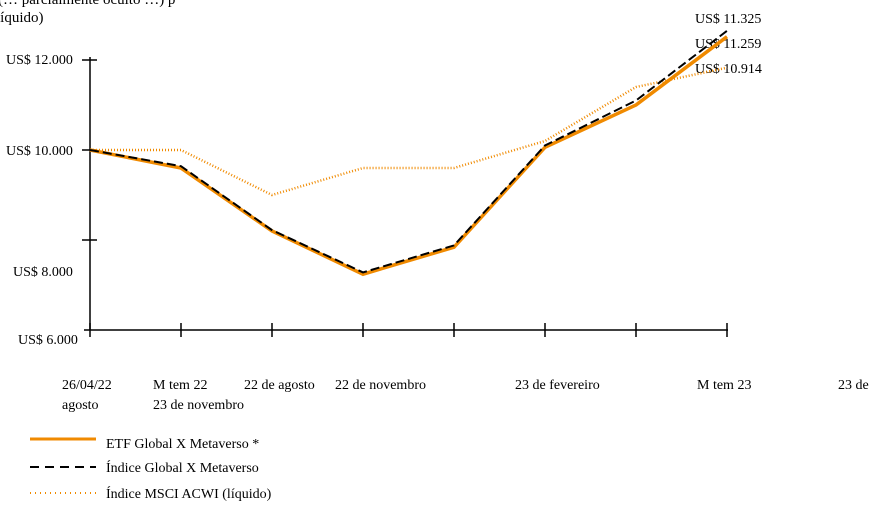  What do you see at coordinates (728, 44) in the screenshot?
I see `end-value-label: US$ 11.259` at bounding box center [728, 44].